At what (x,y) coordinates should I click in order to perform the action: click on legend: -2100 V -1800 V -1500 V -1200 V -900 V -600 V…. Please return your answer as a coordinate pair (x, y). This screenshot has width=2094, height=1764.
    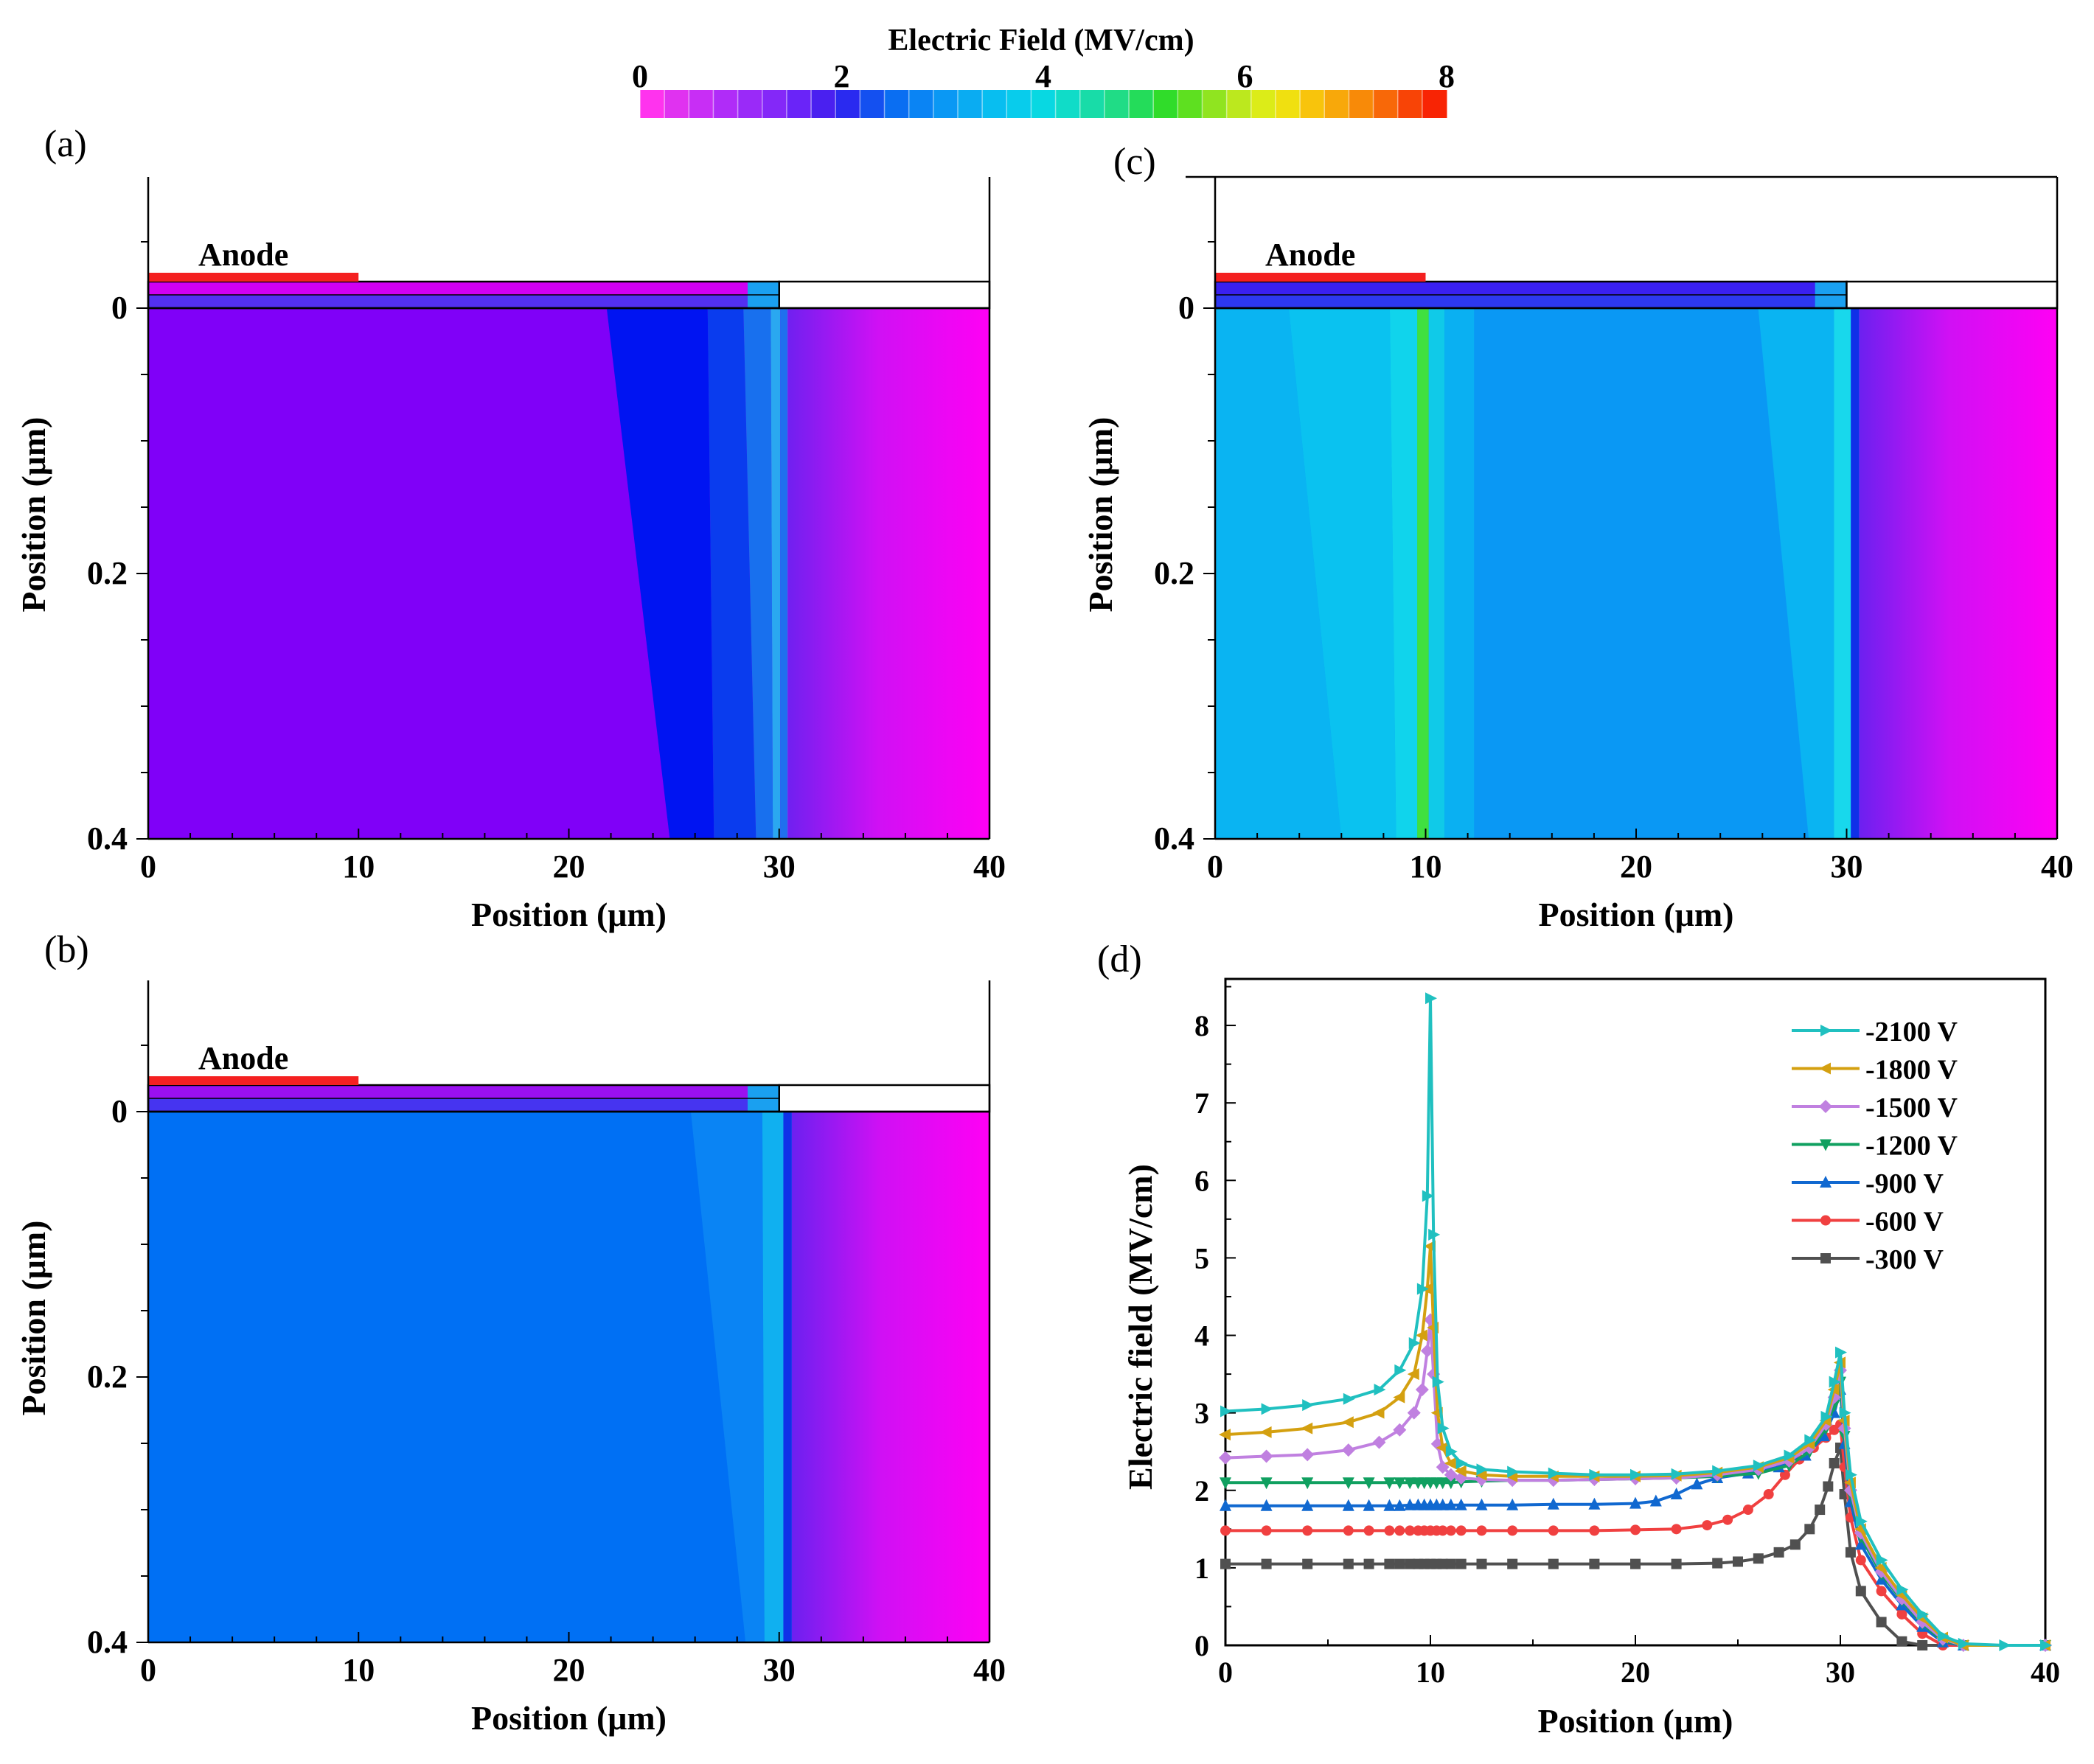
    Looking at the image, I should click on (1875, 1146).